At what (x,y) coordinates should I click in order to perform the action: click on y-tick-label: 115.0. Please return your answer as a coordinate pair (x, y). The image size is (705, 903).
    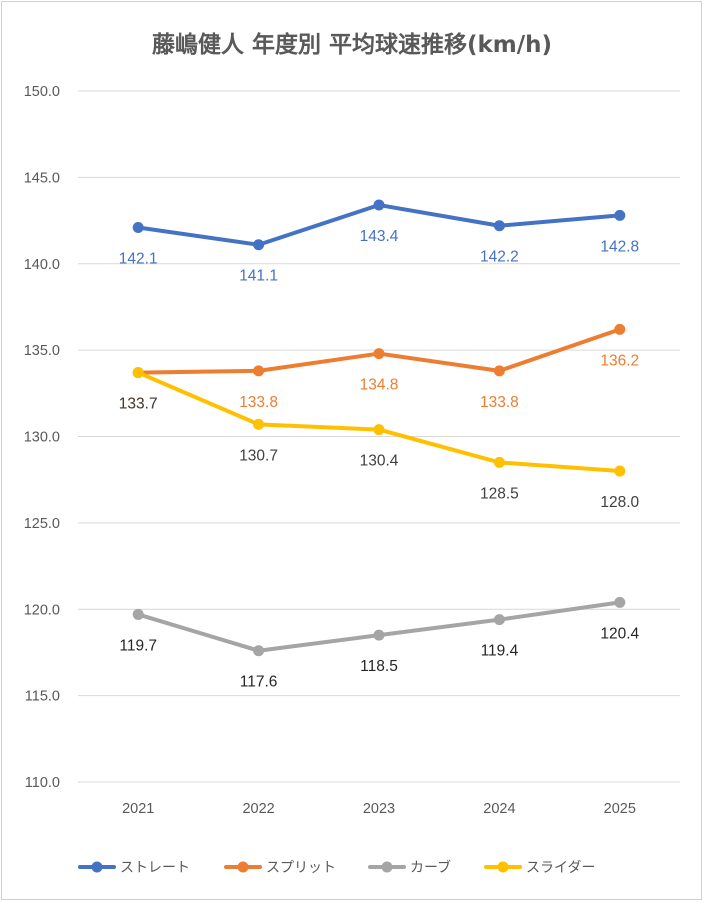
    Looking at the image, I should click on (42, 697).